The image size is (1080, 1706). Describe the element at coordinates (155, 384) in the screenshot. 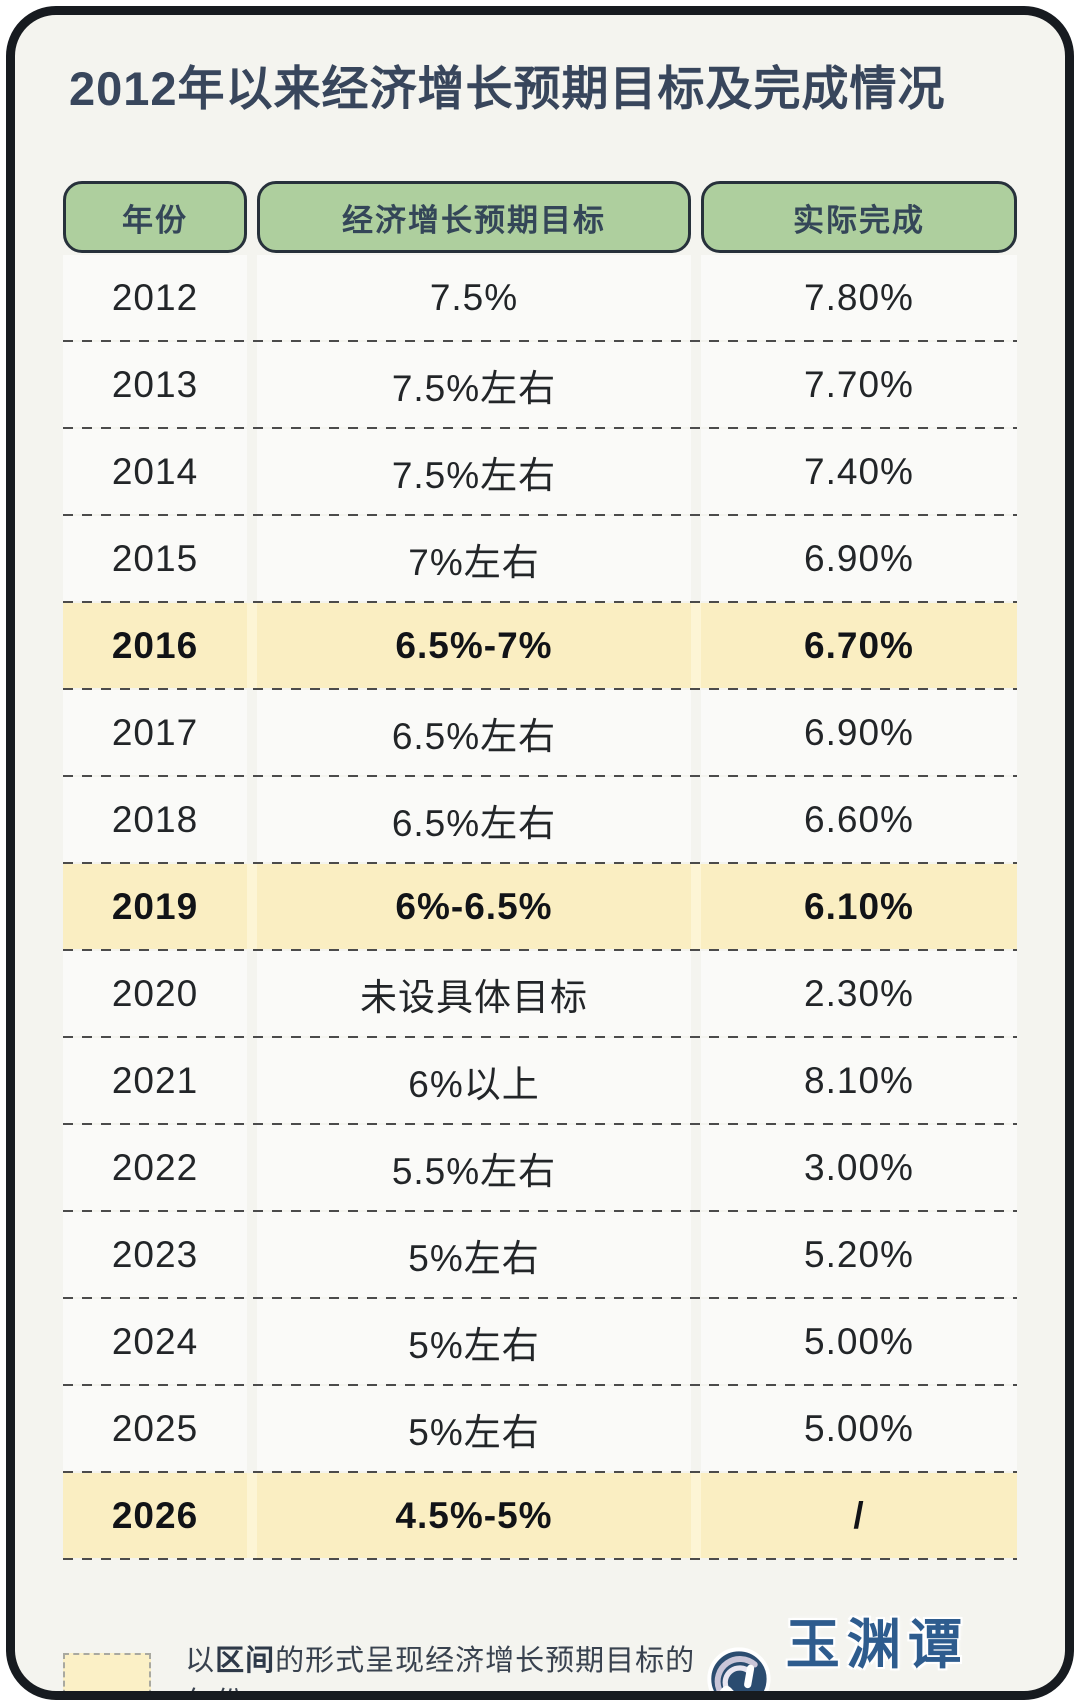

I see `row-year: 2013` at that location.